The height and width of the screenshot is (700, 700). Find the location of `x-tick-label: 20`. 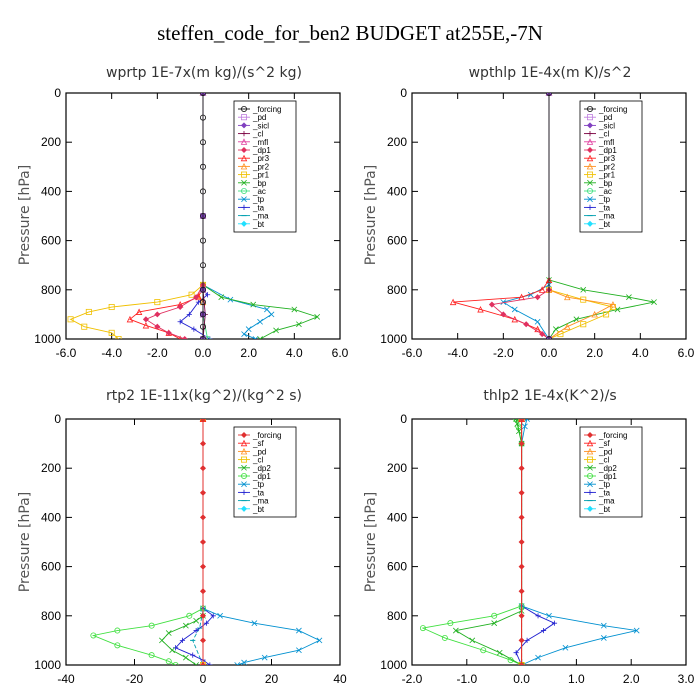

x-tick-label: 20 is located at coordinates (272, 679).